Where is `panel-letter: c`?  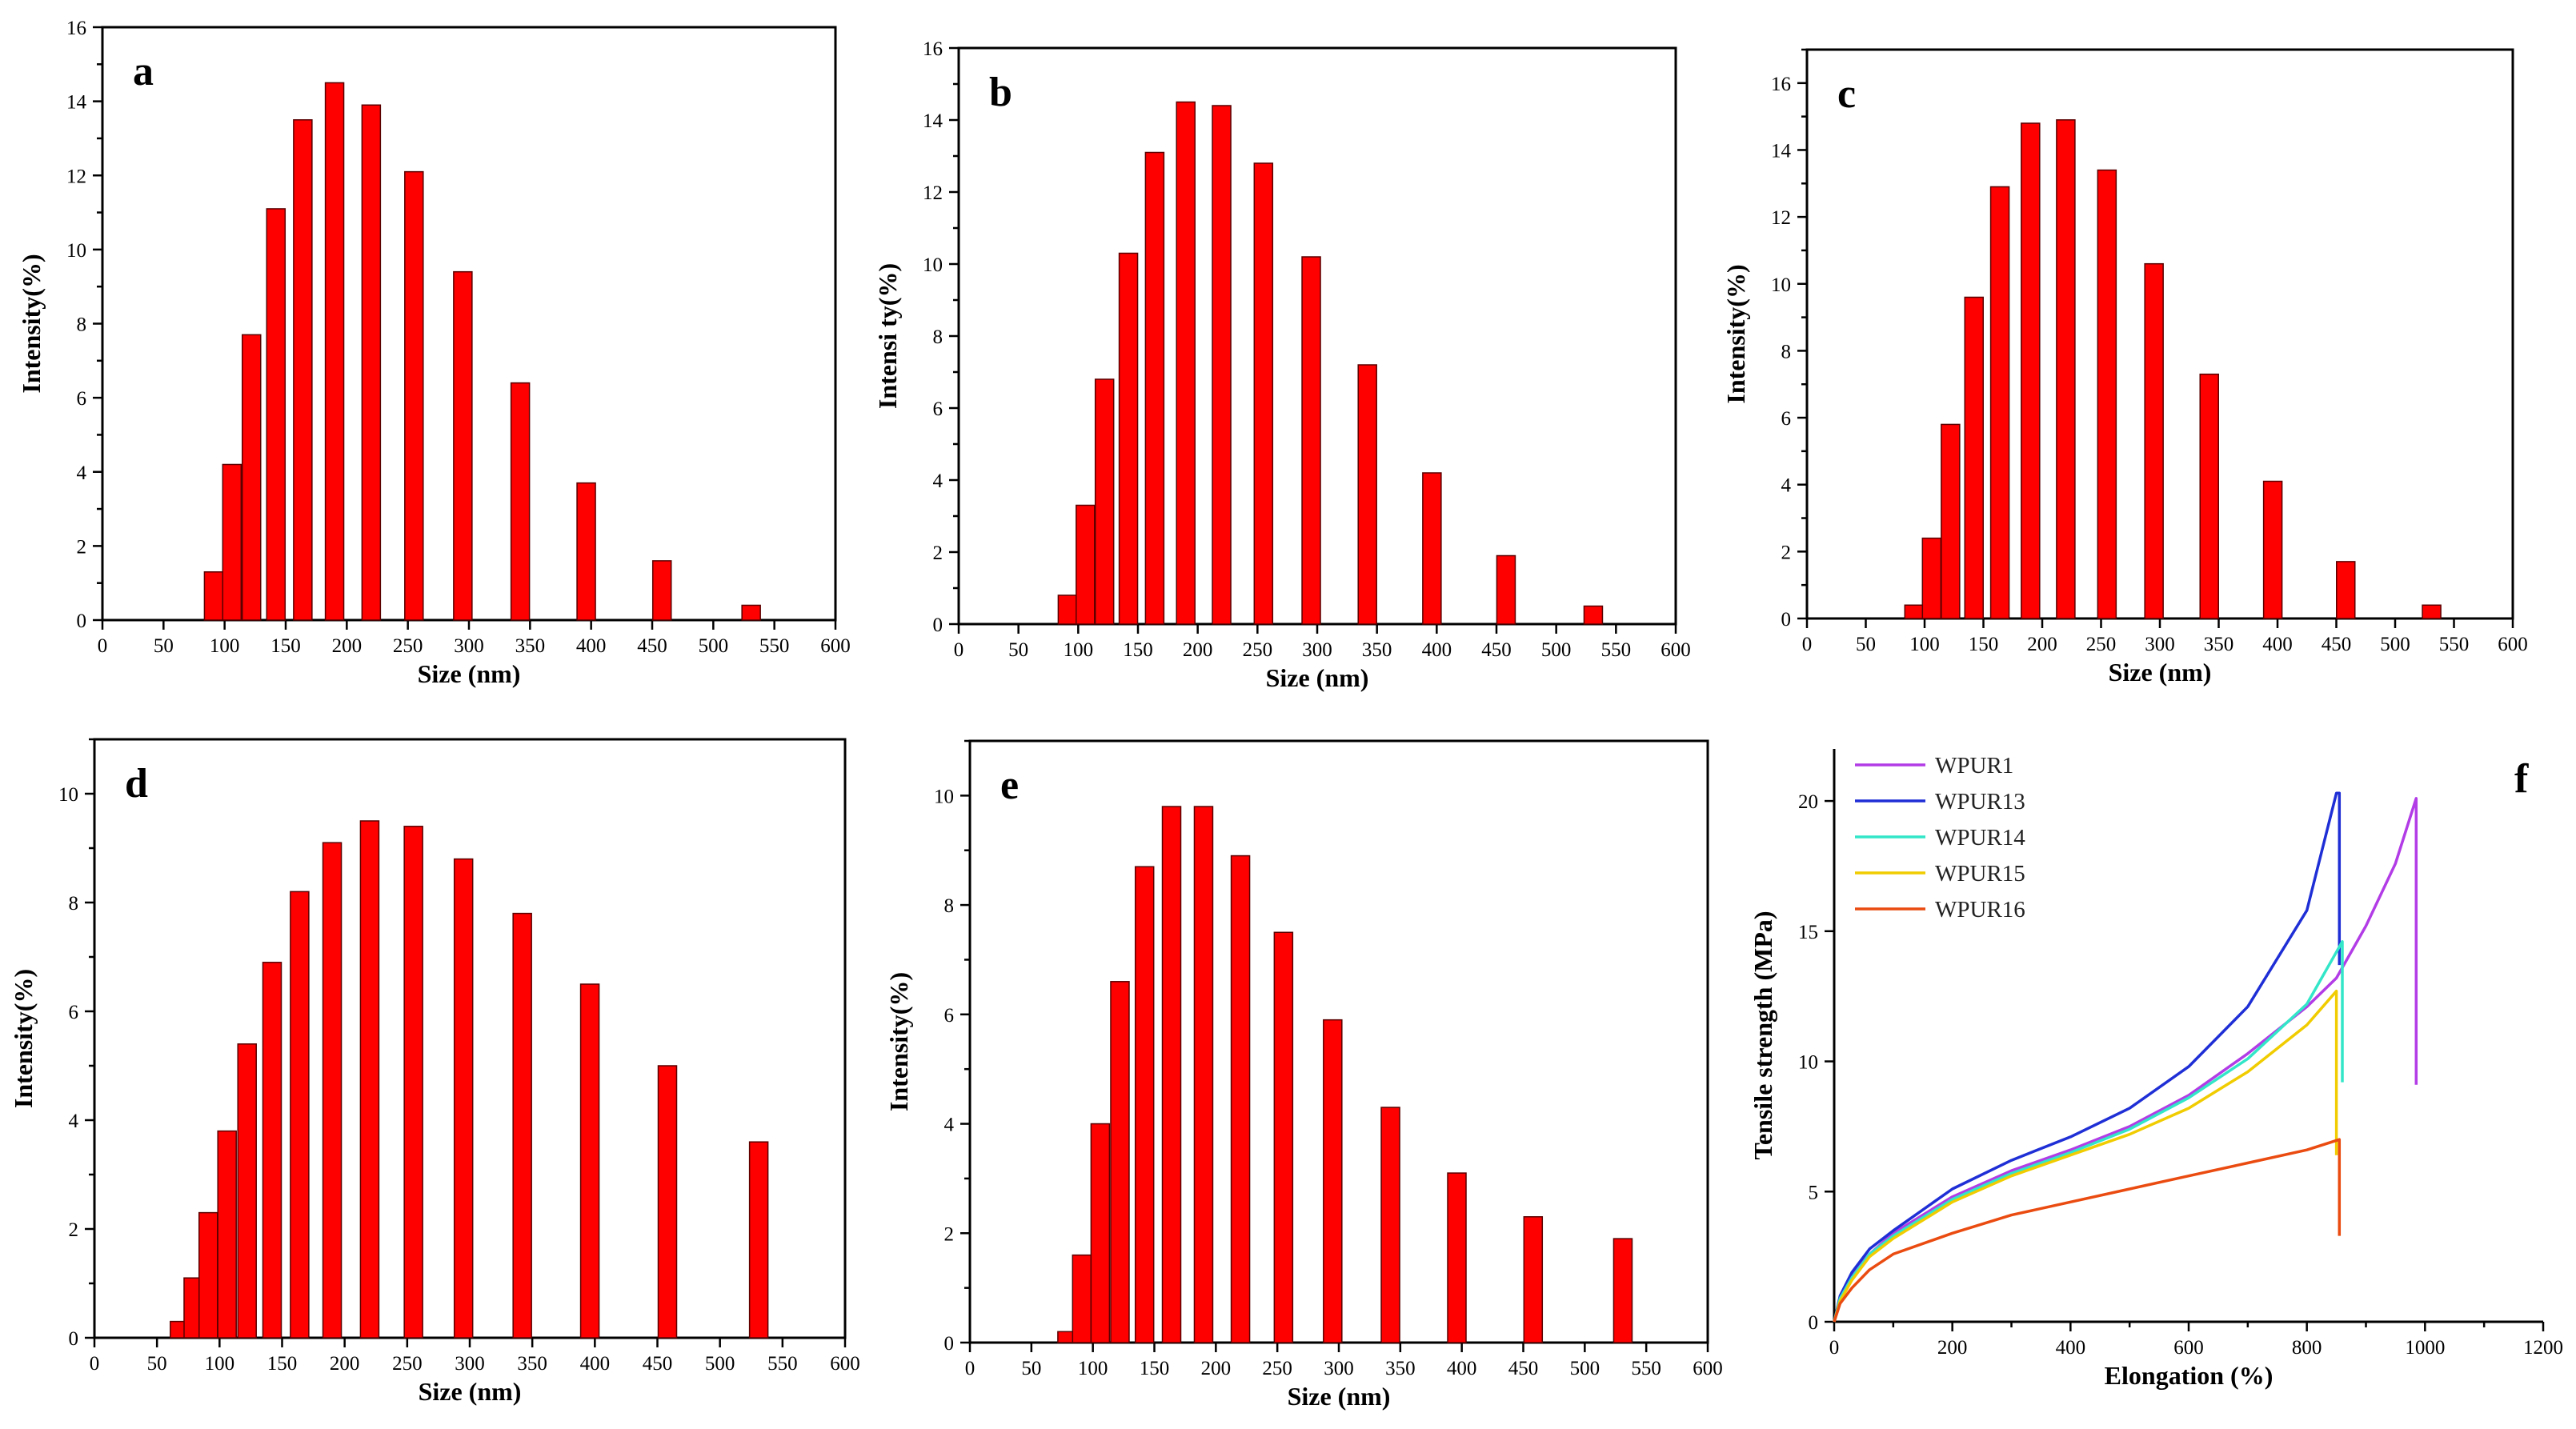
panel-letter: c is located at coordinates (1846, 94).